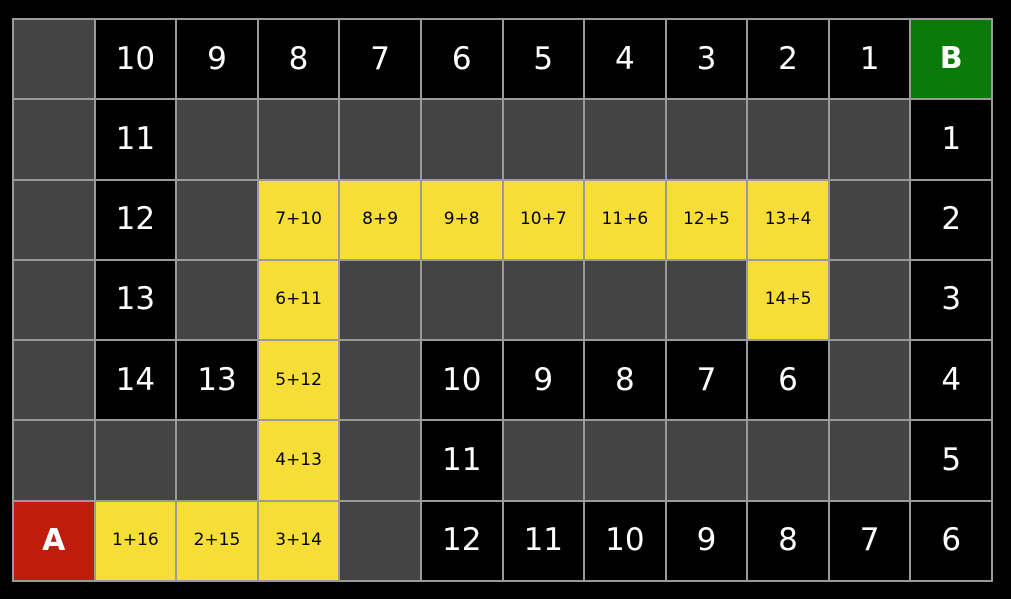 Image resolution: width=1011 pixels, height=599 pixels. I want to click on grid-cell-sum: 1+16, so click(135, 540).